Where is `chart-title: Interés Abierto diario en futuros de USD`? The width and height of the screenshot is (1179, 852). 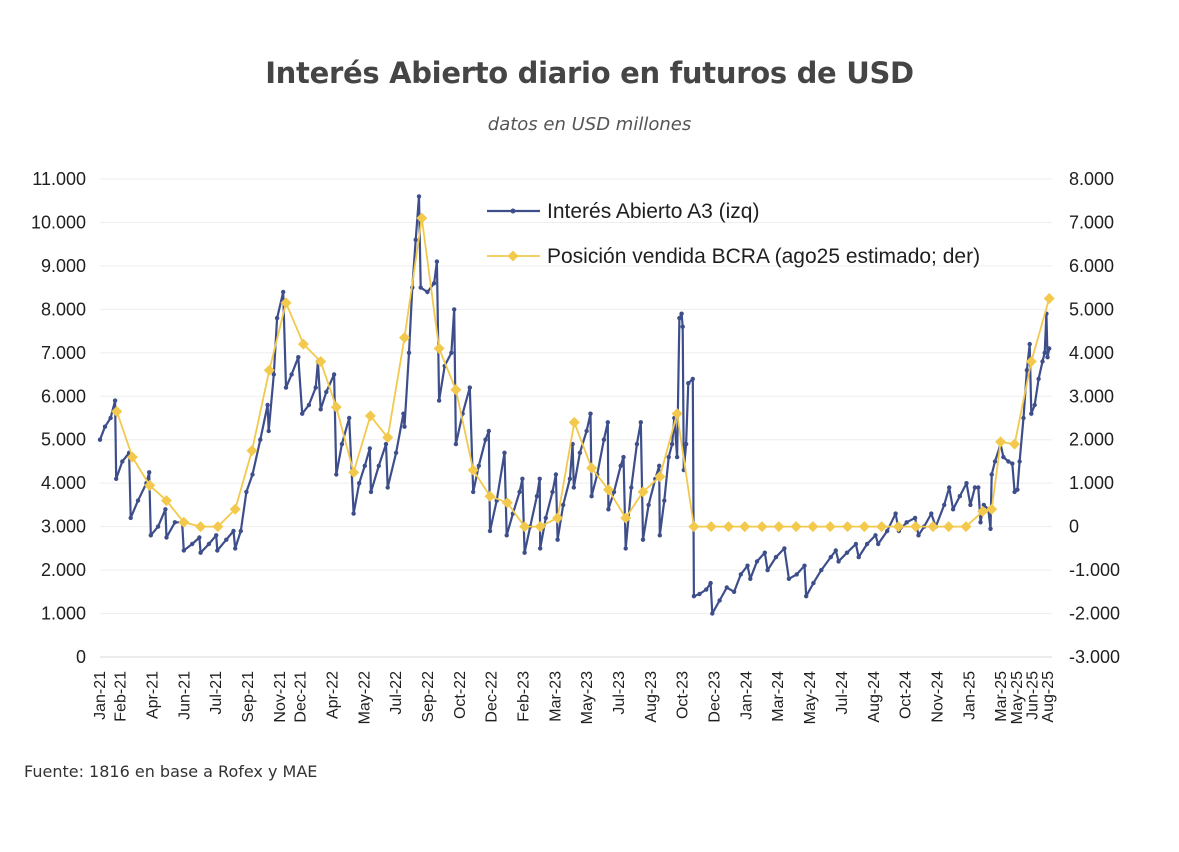
chart-title: Interés Abierto diario en futuros de USD is located at coordinates (589, 73).